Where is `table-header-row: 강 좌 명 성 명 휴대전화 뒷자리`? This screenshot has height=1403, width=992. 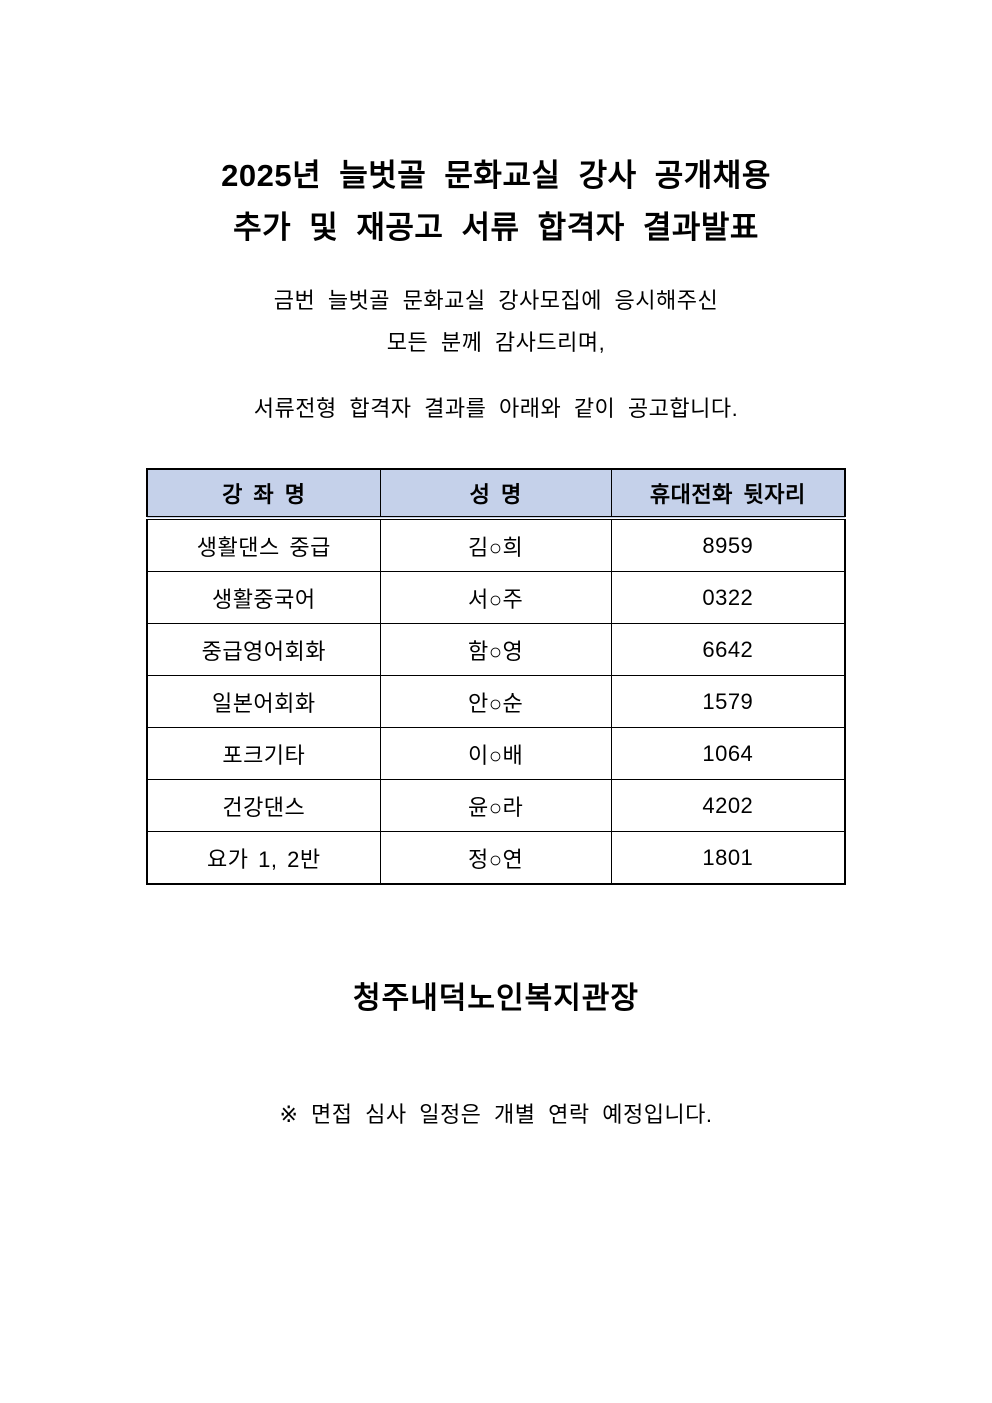 table-header-row: 강 좌 명 성 명 휴대전화 뒷자리 is located at coordinates (496, 494).